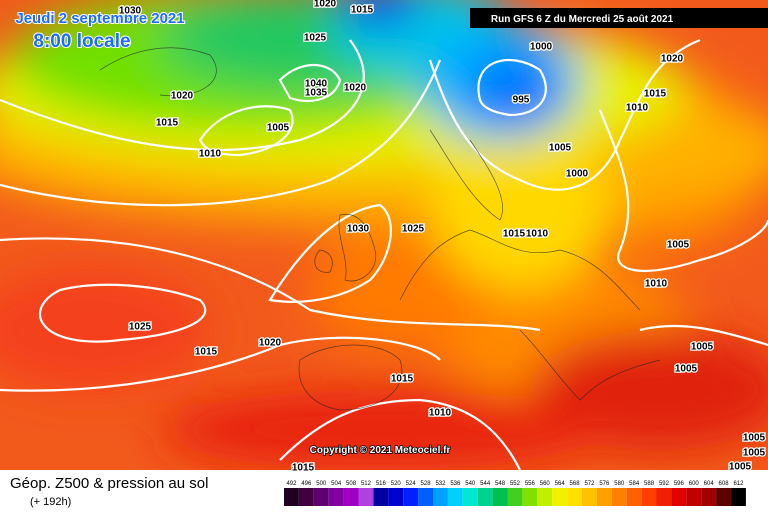  What do you see at coordinates (634, 484) in the screenshot?
I see `legend-label: 584` at bounding box center [634, 484].